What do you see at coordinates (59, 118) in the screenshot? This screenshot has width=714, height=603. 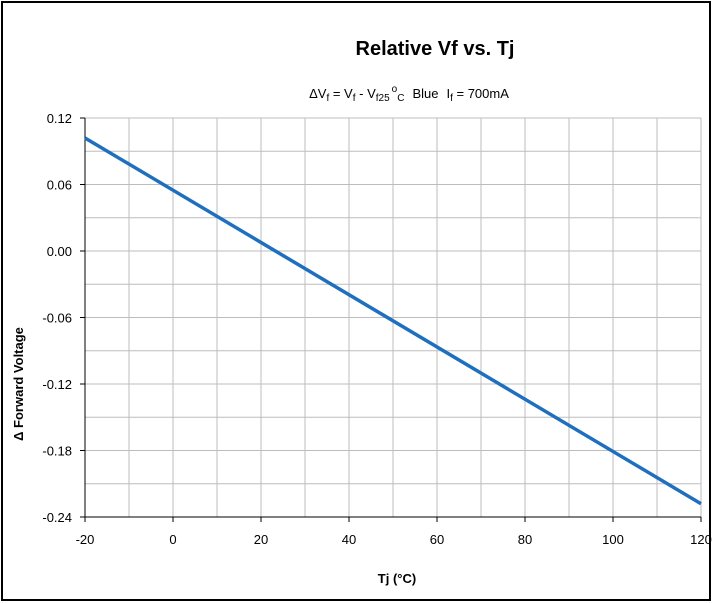 I see `y-tick-label: 0.12` at bounding box center [59, 118].